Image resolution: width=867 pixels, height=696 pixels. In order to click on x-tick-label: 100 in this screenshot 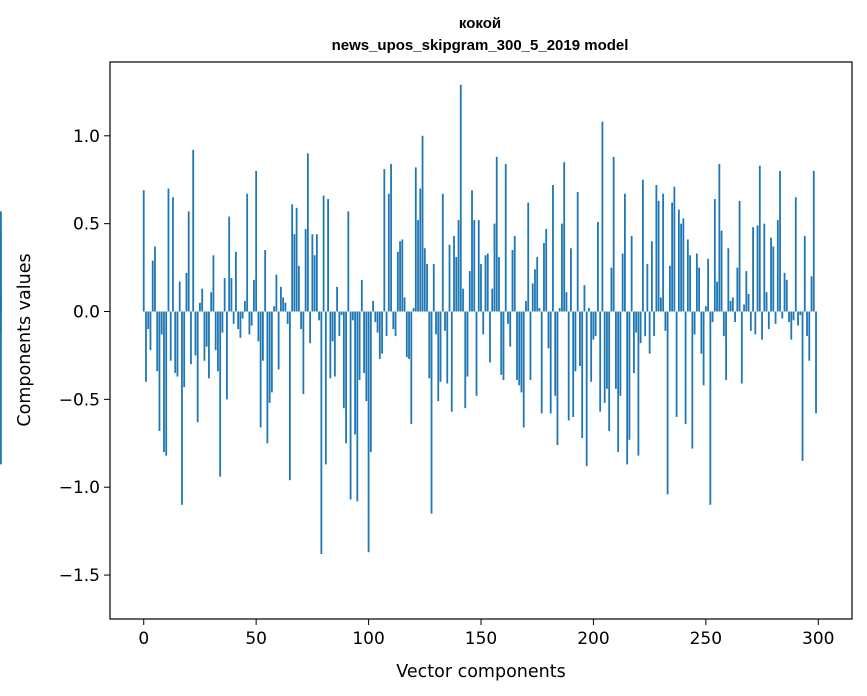, I will do `click(368, 639)`.